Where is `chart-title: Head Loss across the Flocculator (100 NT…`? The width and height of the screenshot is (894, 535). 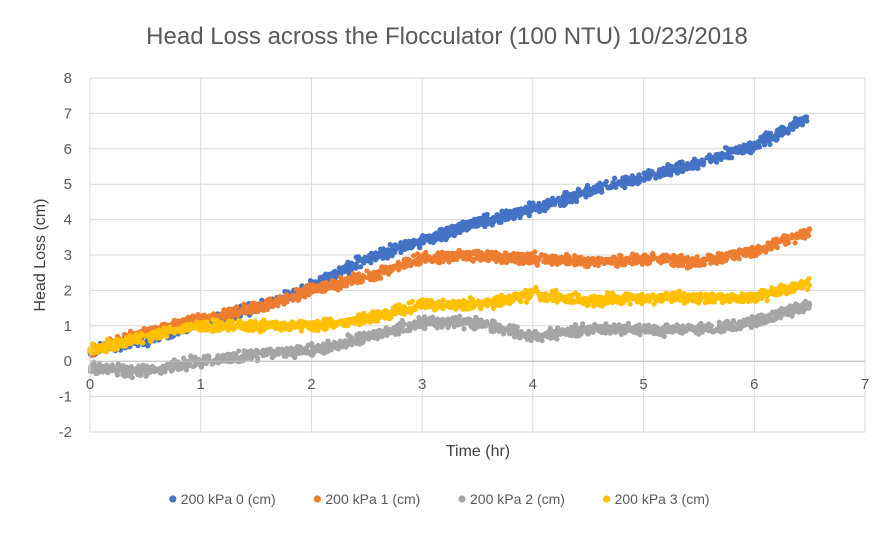 chart-title: Head Loss across the Flocculator (100 NT… is located at coordinates (447, 36).